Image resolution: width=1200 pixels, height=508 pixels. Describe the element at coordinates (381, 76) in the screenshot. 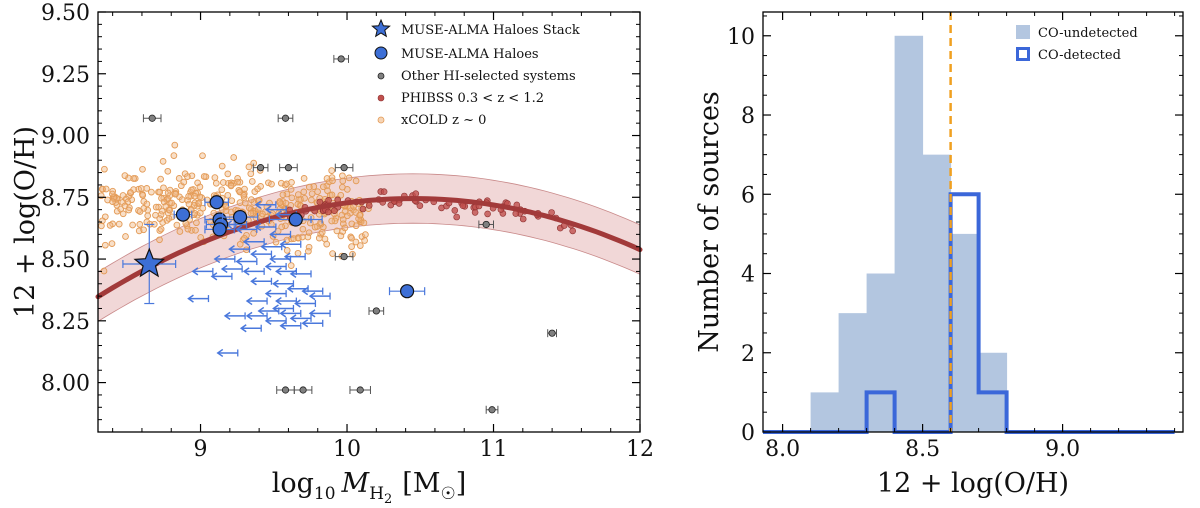

I see `legend-marker-hi` at that location.